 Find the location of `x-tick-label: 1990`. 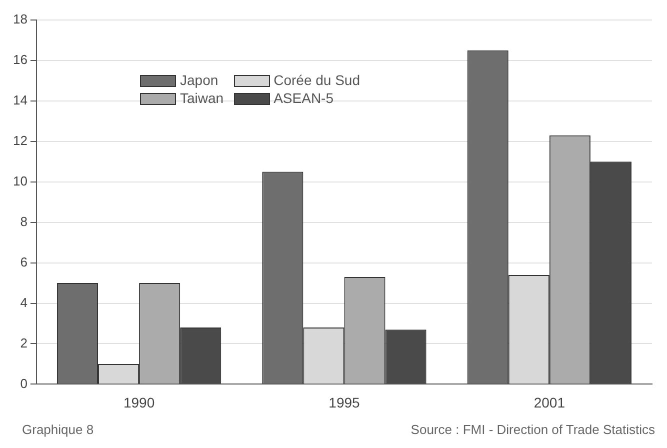

x-tick-label: 1990 is located at coordinates (139, 402).